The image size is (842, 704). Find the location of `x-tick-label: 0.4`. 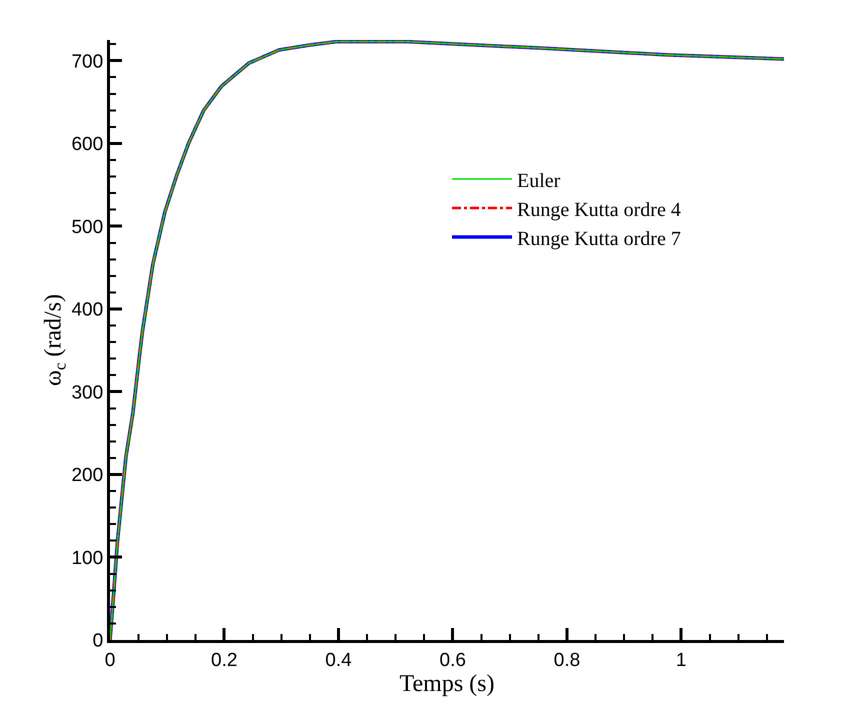

x-tick-label: 0.4 is located at coordinates (338, 660).